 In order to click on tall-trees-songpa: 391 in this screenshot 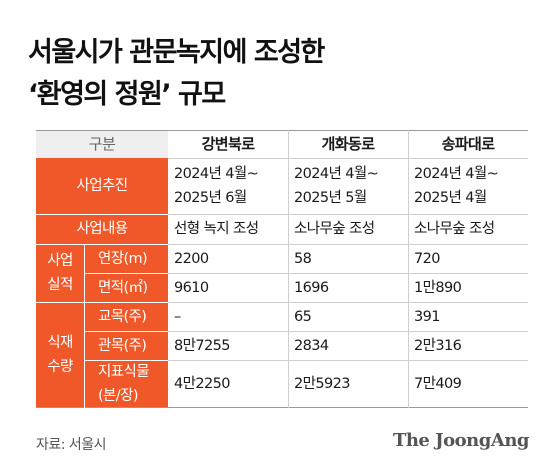, I will do `click(427, 316)`.